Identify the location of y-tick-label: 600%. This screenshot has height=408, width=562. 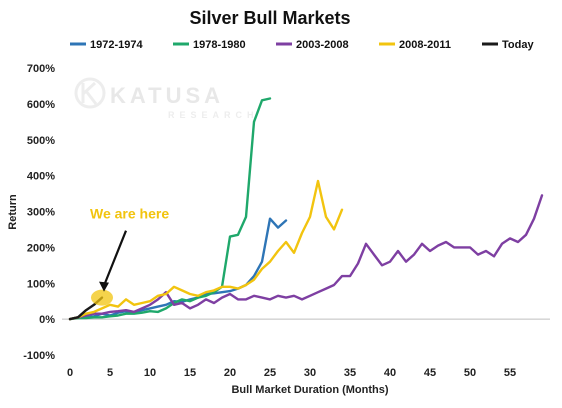
(41, 105).